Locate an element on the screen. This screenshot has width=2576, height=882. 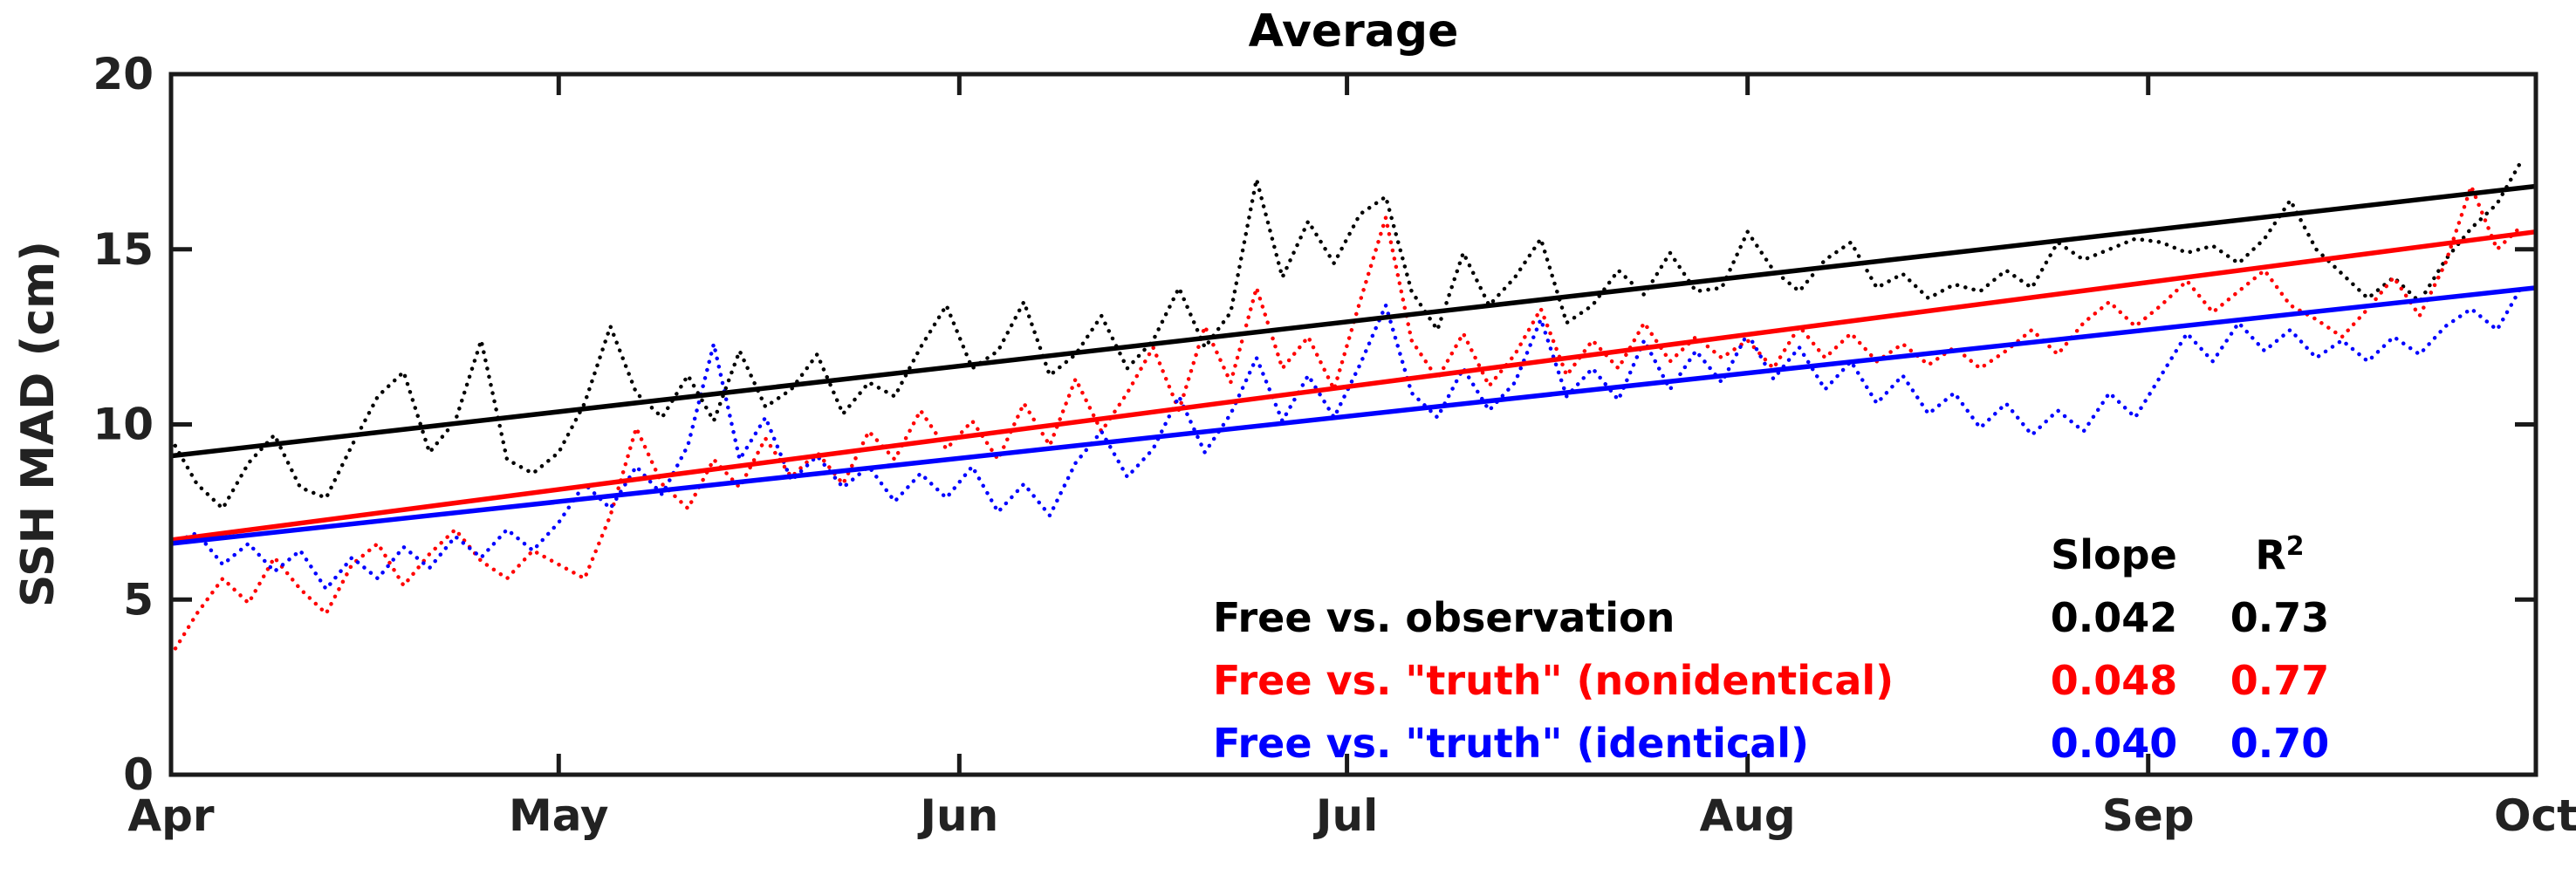
legend-header-r2: R2 is located at coordinates (2279, 554).